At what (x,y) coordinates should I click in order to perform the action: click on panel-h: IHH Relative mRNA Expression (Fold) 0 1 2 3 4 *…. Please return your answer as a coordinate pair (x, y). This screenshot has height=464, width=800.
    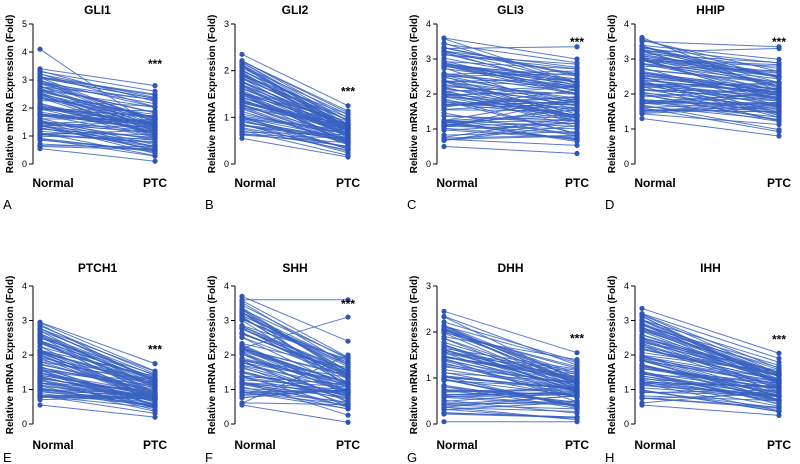
    Looking at the image, I should click on (698, 362).